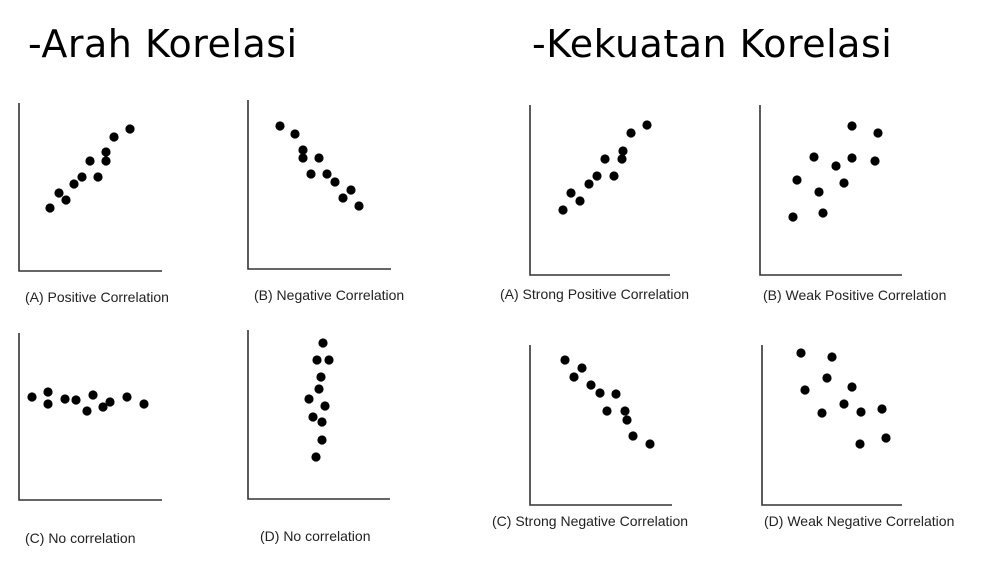  I want to click on title-arah-korelasi: -Arah Korelasi, so click(163, 44).